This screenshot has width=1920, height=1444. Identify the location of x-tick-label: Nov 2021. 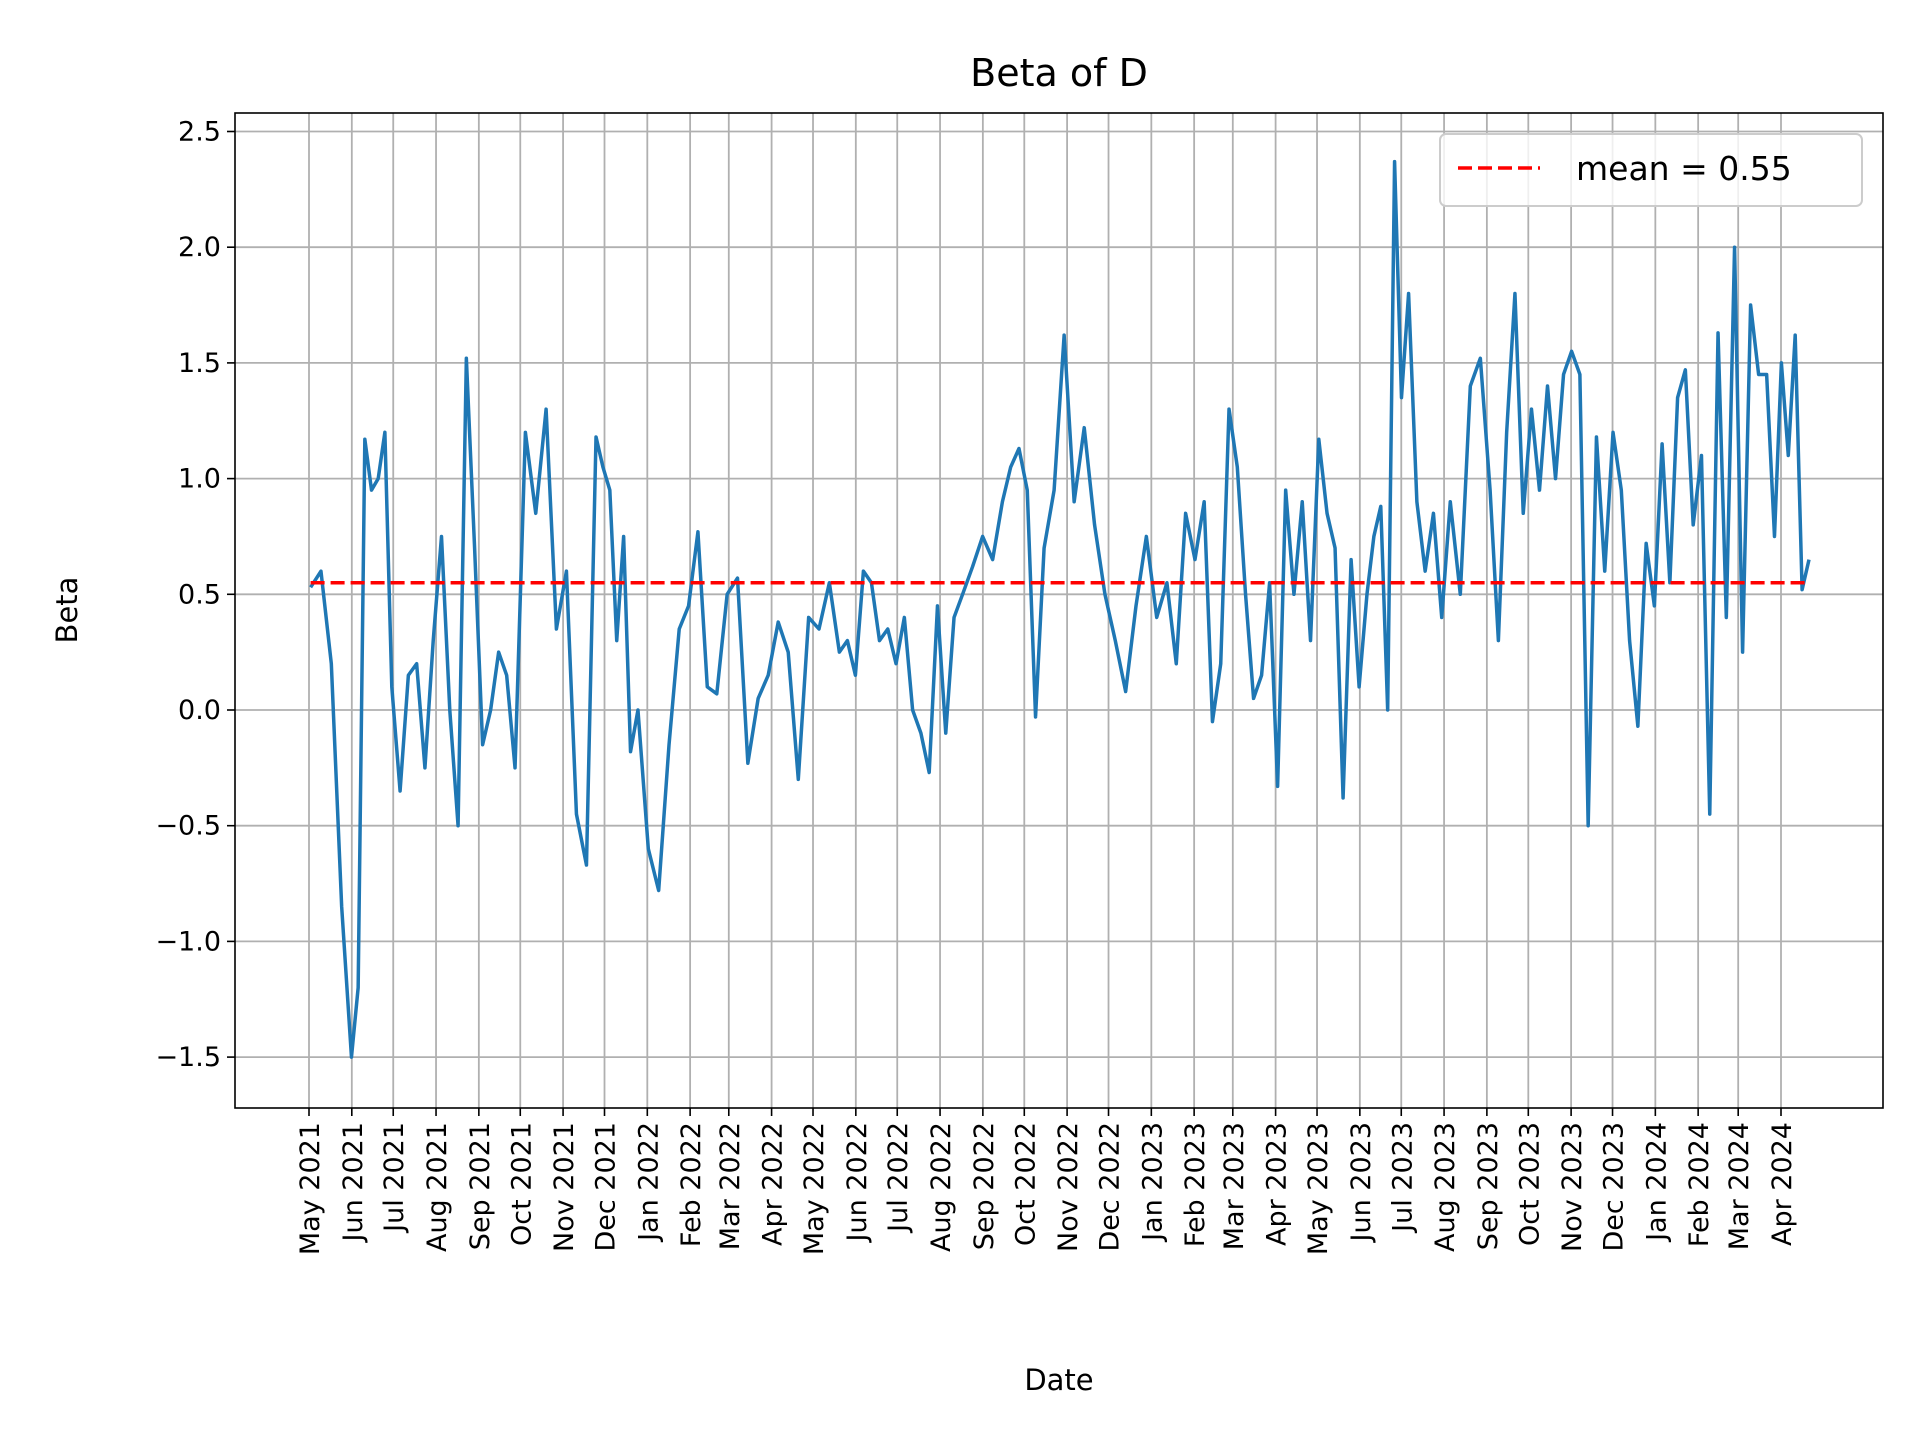
(564, 1187).